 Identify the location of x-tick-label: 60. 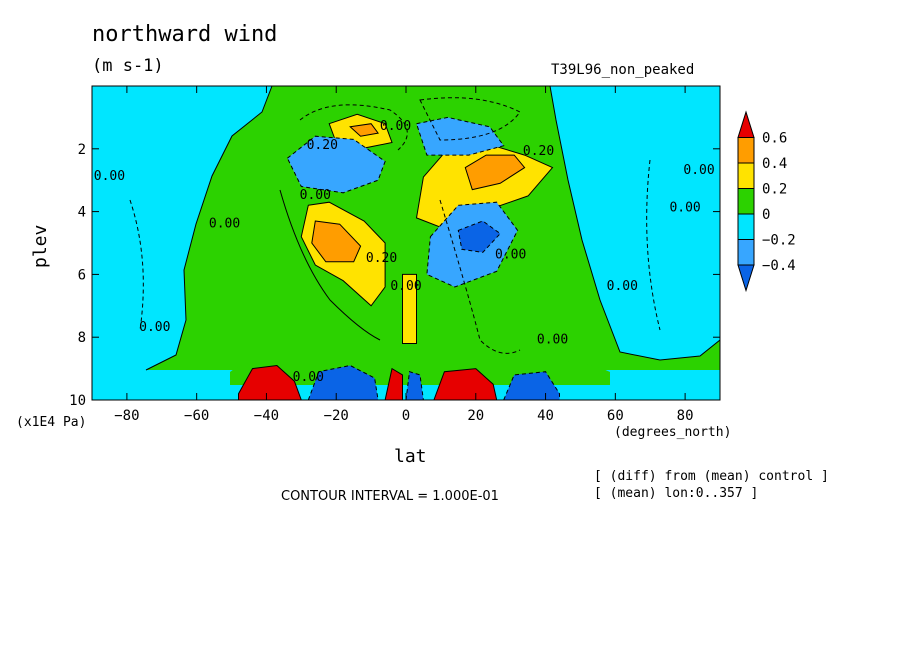
(615, 416).